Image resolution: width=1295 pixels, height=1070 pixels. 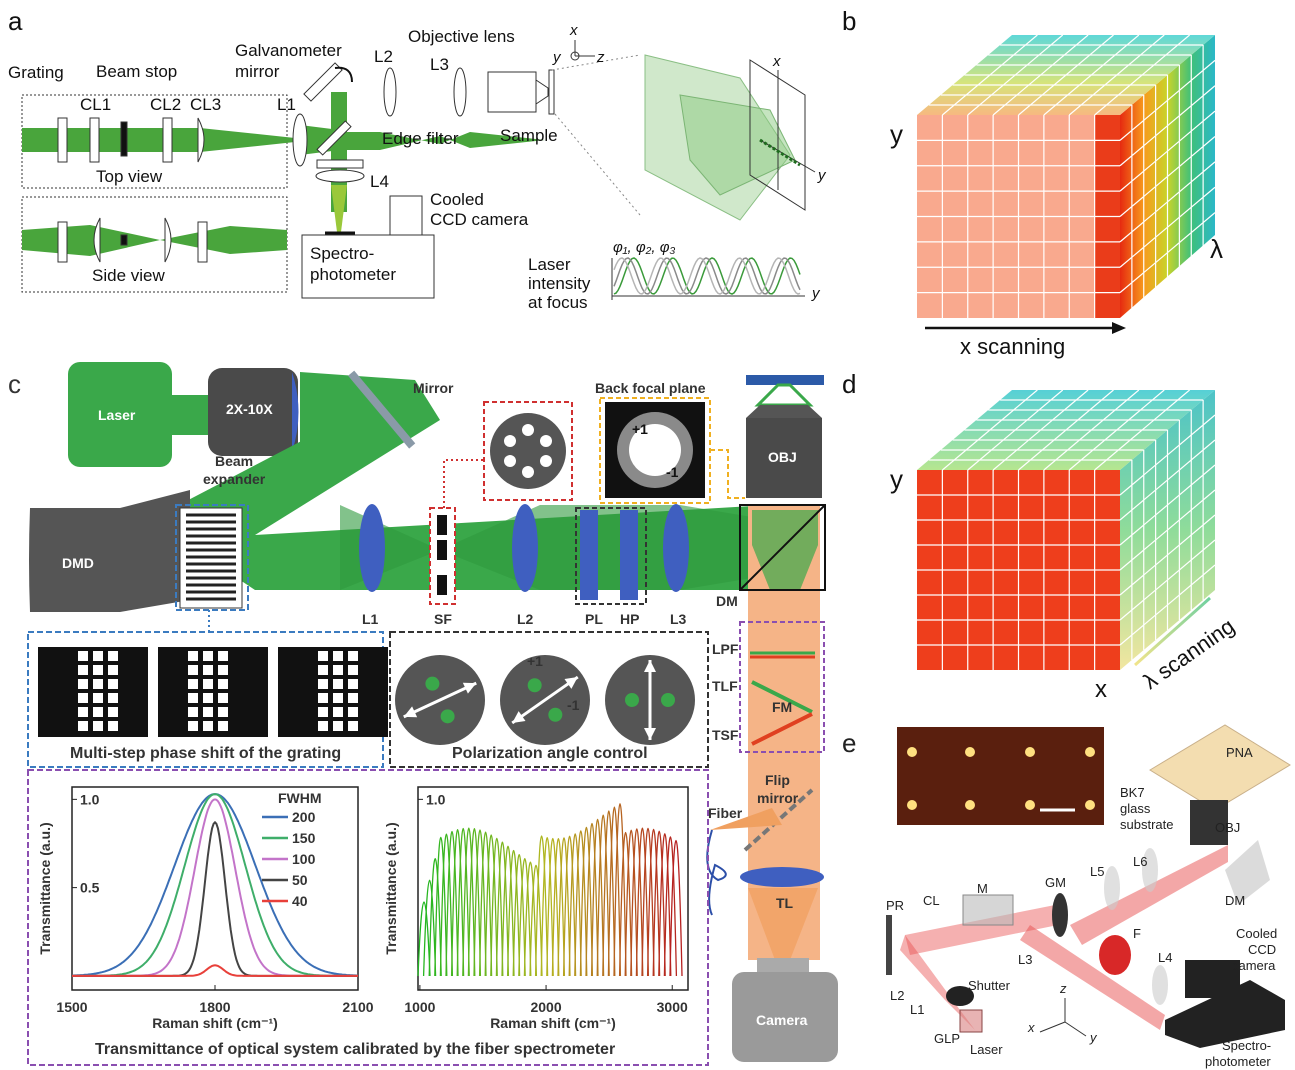 I want to click on beam-stop, so click(x=124, y=240).